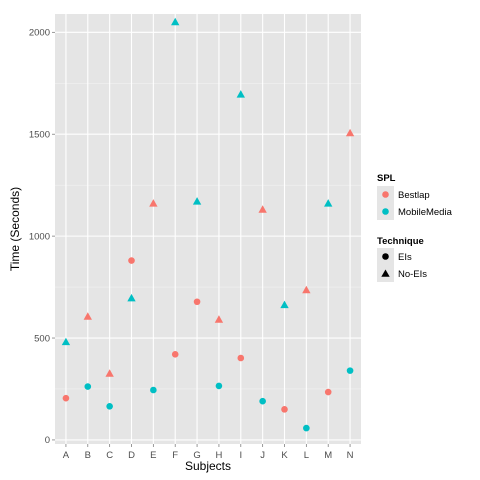 This screenshot has height=480, width=480. I want to click on y-tick-label: 2000, so click(39, 33).